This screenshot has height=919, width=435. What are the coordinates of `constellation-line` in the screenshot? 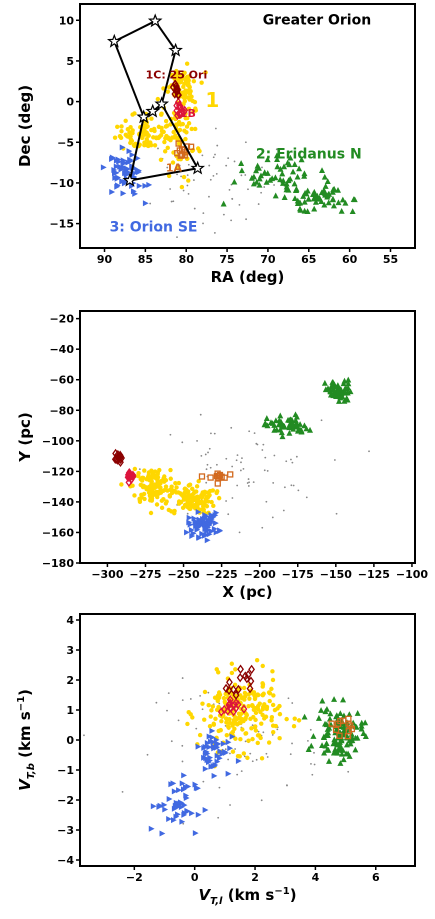 It's located at (136, 148).